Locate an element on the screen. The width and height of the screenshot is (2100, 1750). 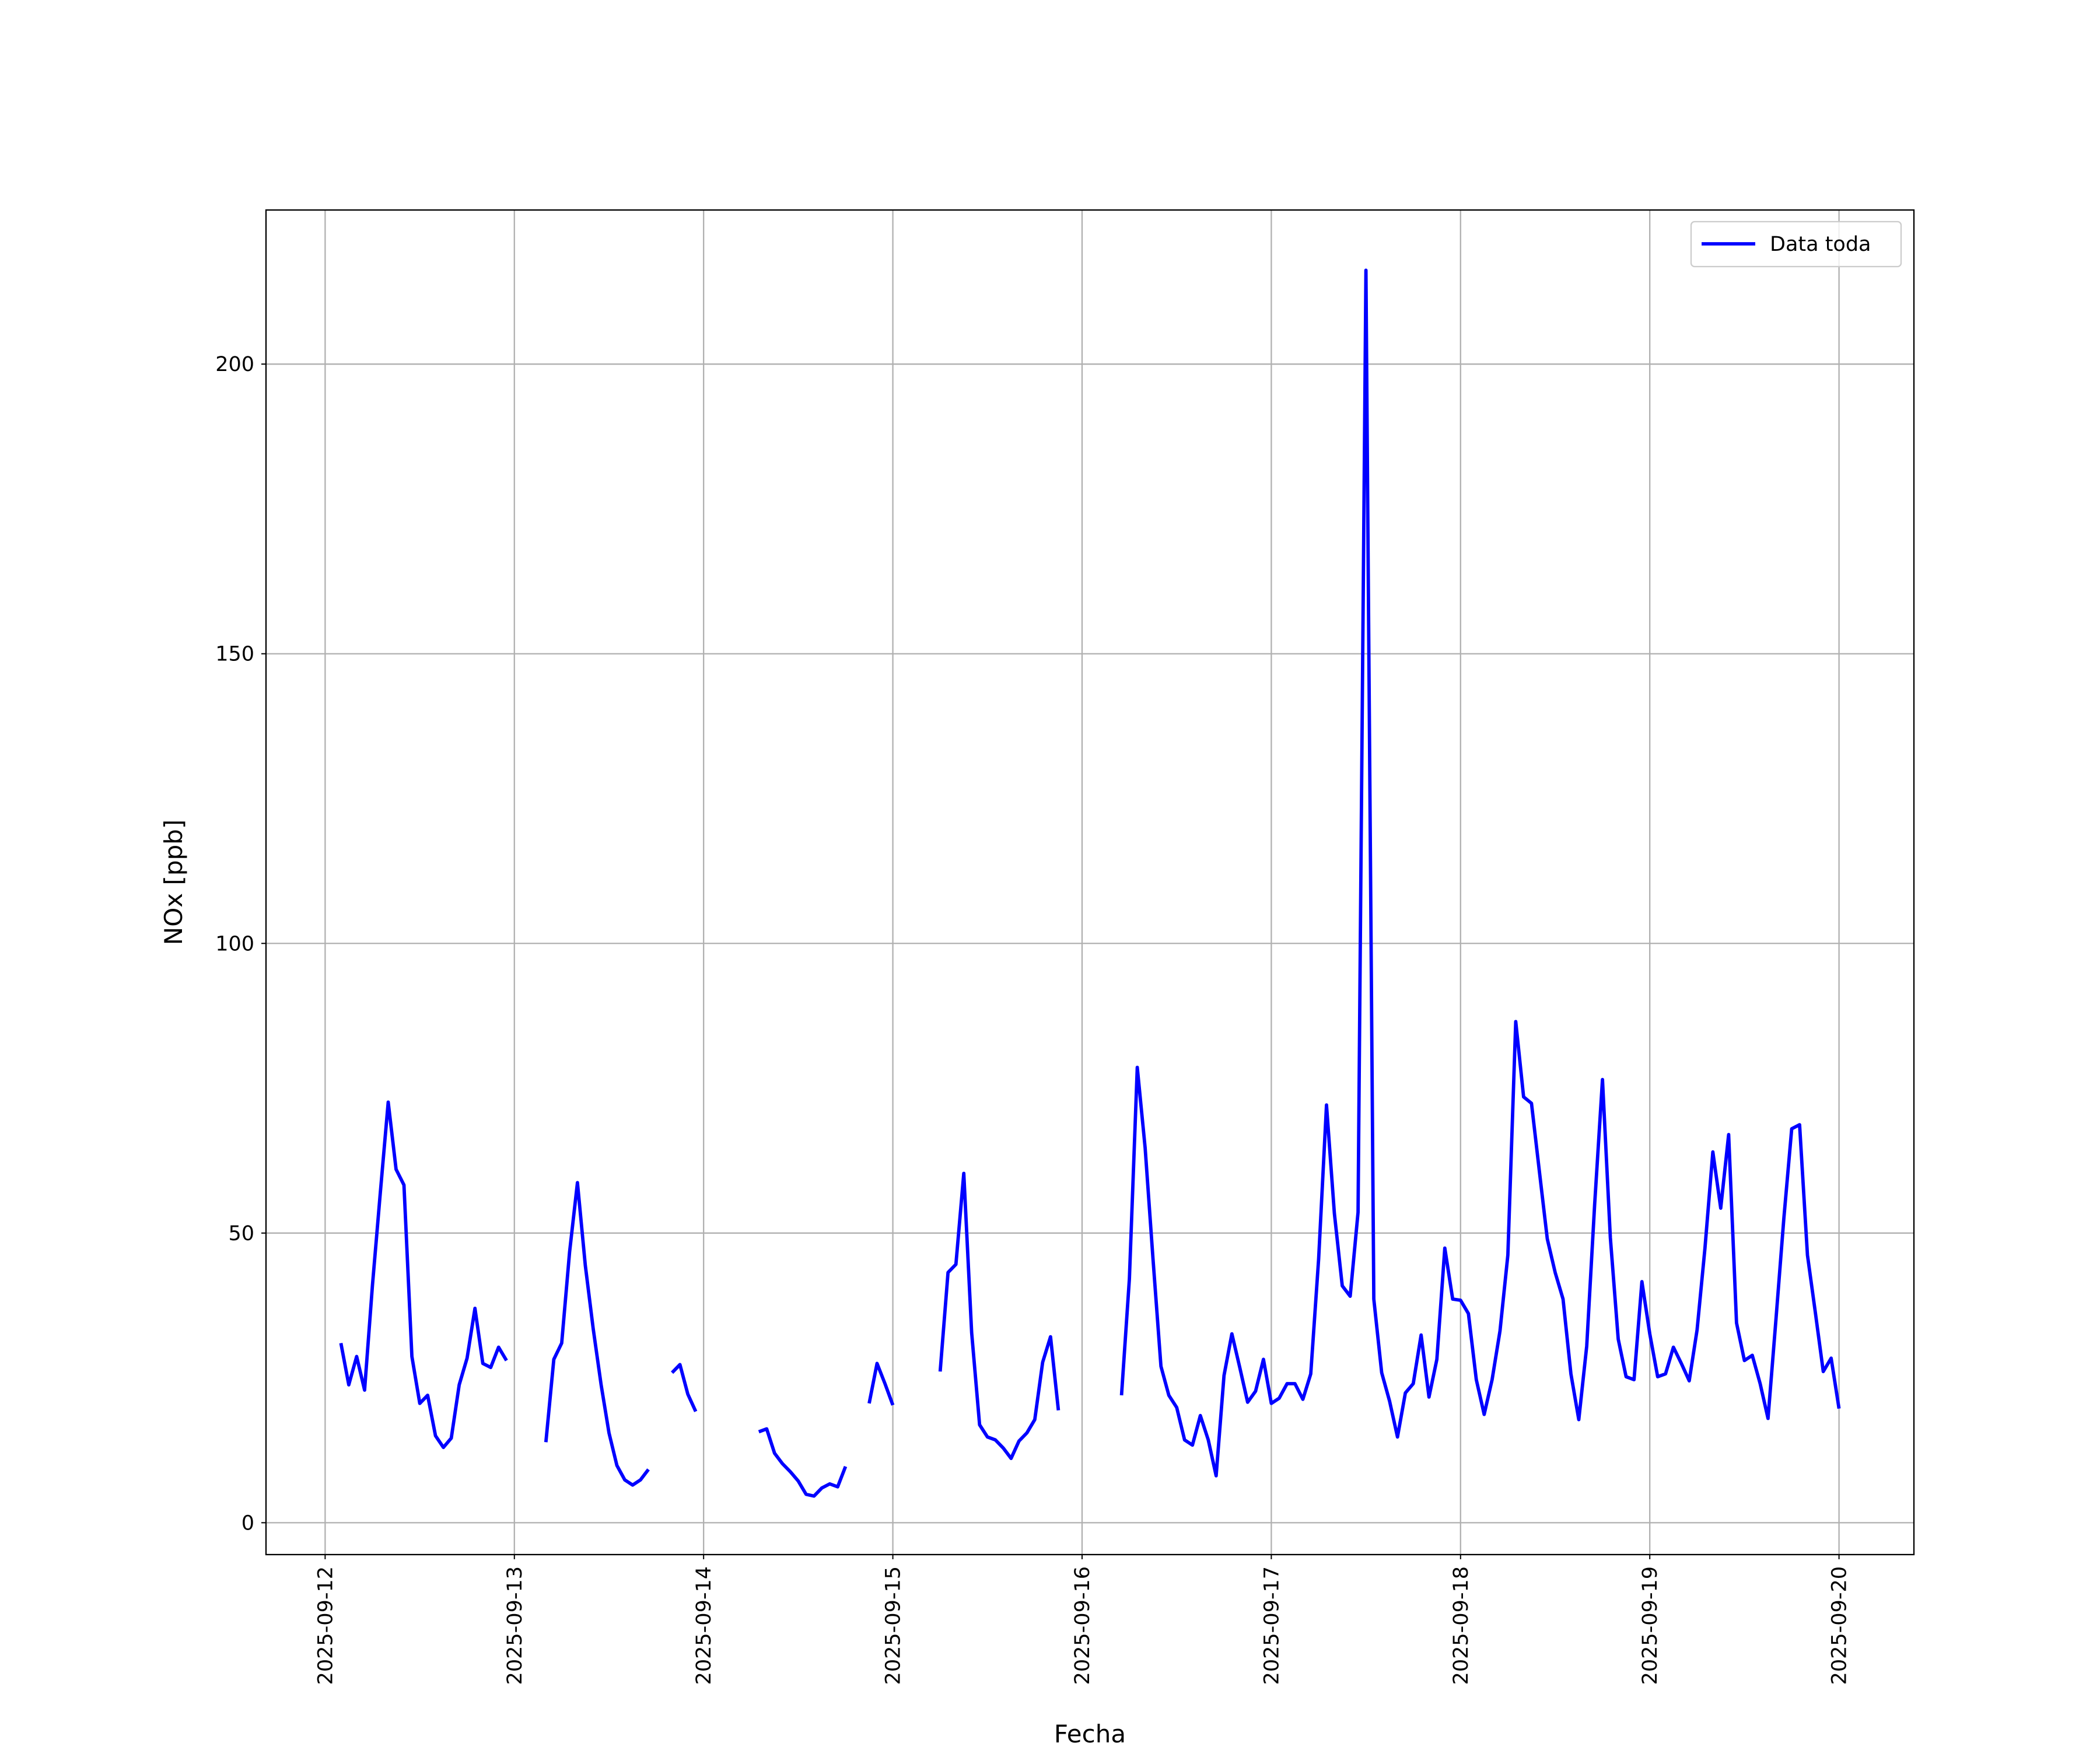
x-tick-label: 2025-09-20 is located at coordinates (1840, 1625).